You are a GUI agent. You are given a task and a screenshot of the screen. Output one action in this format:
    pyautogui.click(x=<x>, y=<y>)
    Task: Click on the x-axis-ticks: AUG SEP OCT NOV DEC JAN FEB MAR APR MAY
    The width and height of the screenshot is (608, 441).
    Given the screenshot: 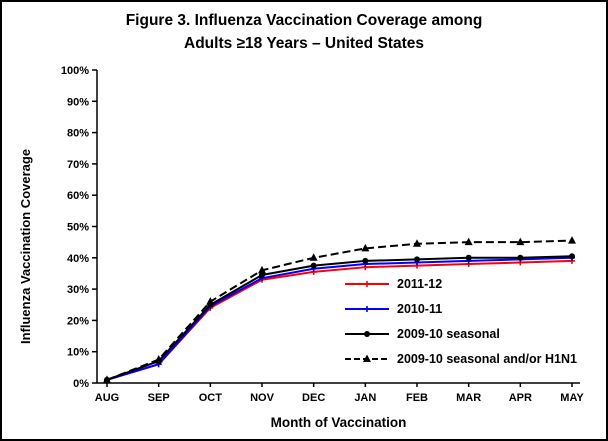 What is the action you would take?
    pyautogui.click(x=339, y=393)
    